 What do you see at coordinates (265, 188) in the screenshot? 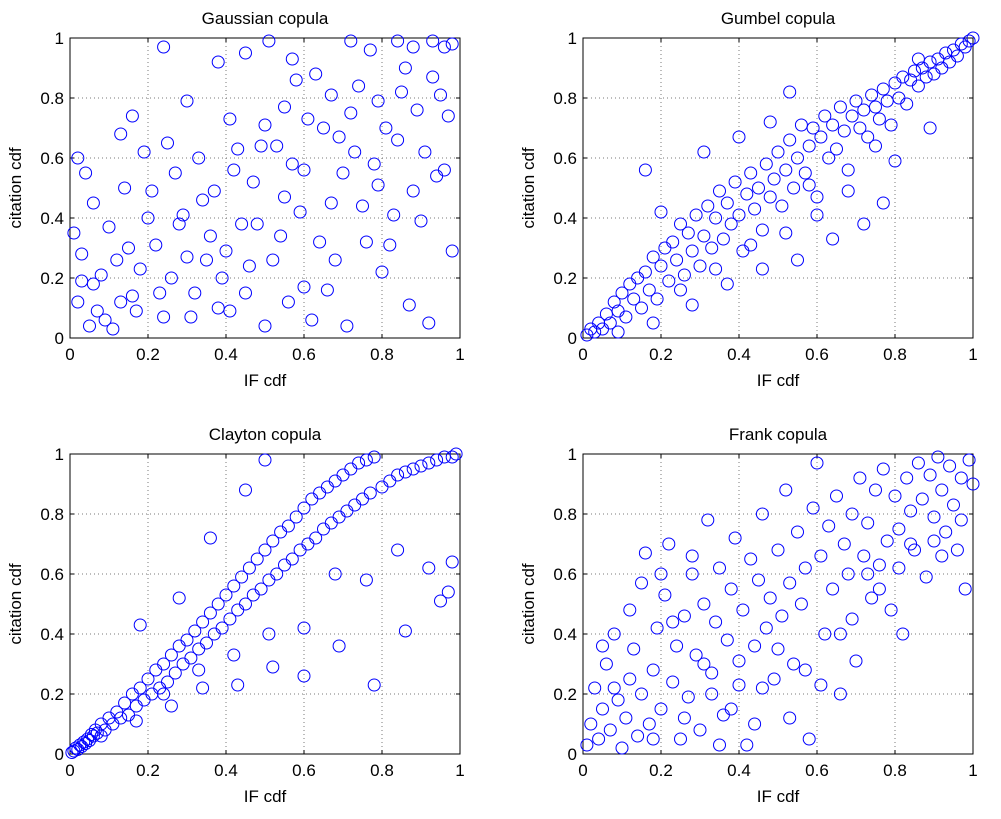
I see `grid` at bounding box center [265, 188].